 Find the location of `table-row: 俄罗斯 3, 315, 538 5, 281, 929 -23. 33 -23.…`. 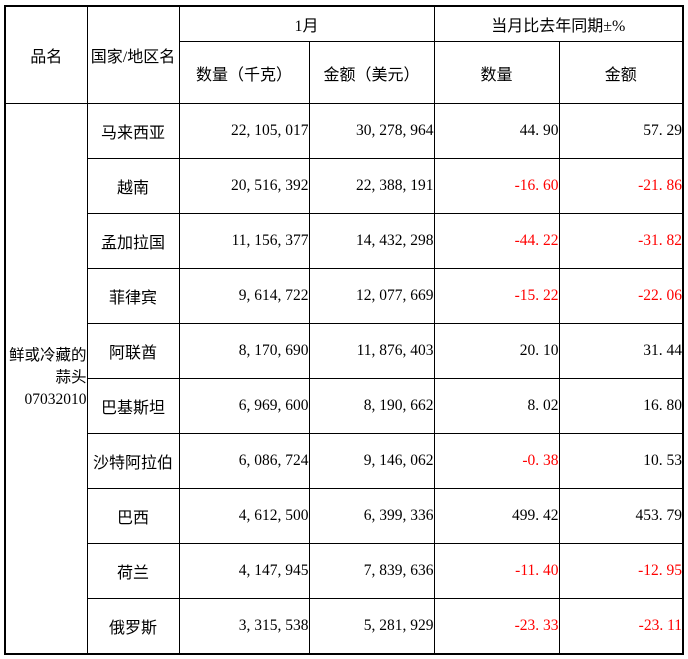

table-row: 俄罗斯 3, 315, 538 5, 281, 929 -23. 33 -23.… is located at coordinates (344, 626).